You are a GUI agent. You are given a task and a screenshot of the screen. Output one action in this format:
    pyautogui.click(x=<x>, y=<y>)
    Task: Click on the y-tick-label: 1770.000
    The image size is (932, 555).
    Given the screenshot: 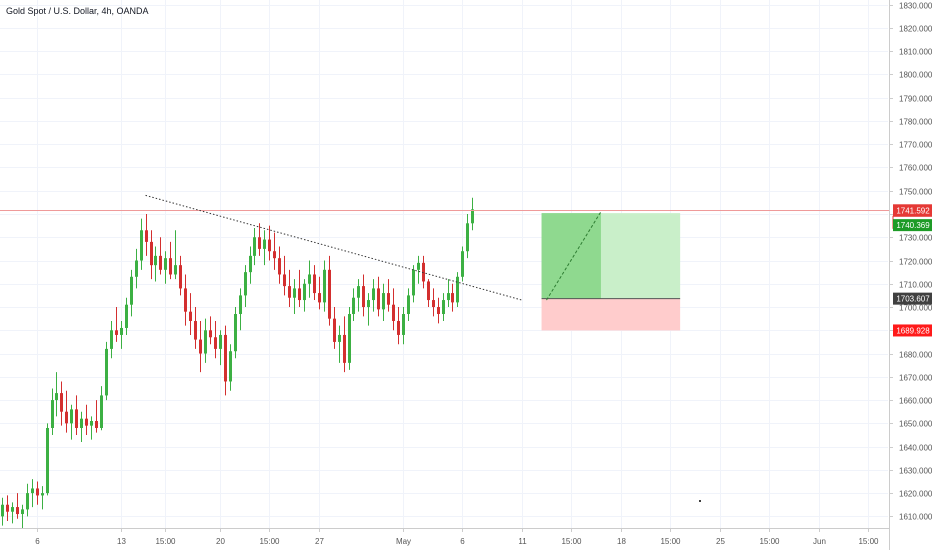 What is the action you would take?
    pyautogui.click(x=915, y=145)
    